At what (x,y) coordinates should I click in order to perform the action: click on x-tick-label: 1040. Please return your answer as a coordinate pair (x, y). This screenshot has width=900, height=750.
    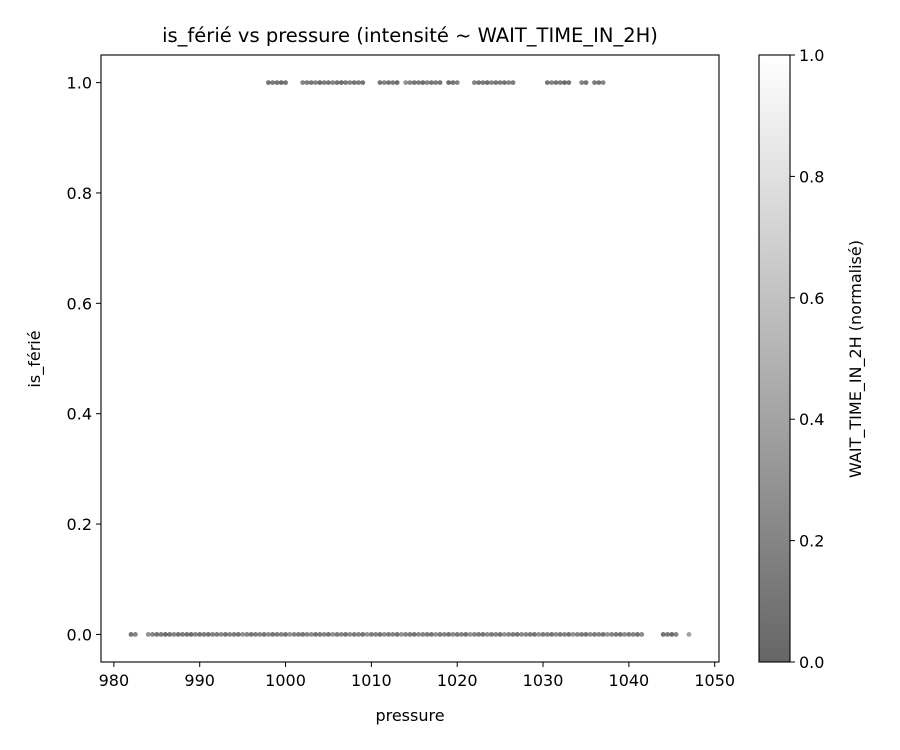
    Looking at the image, I should click on (629, 680).